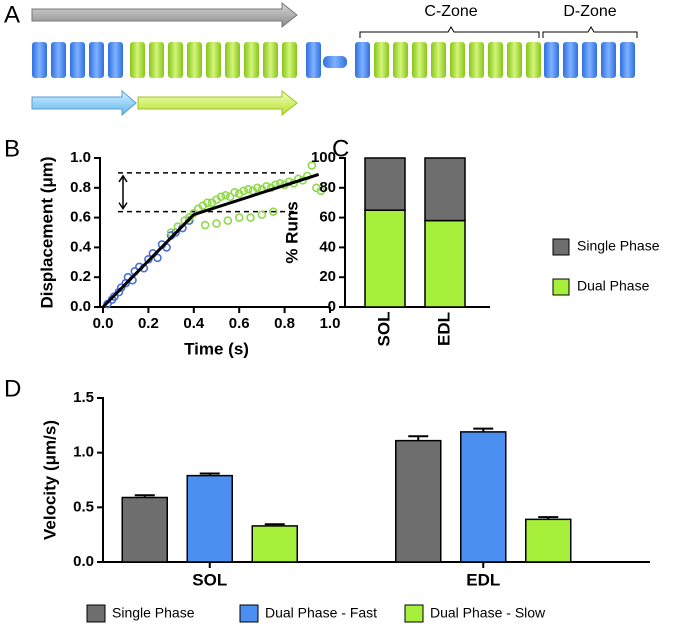 The image size is (677, 628). What do you see at coordinates (327, 276) in the screenshot?
I see `y-tick-label: 20` at bounding box center [327, 276].